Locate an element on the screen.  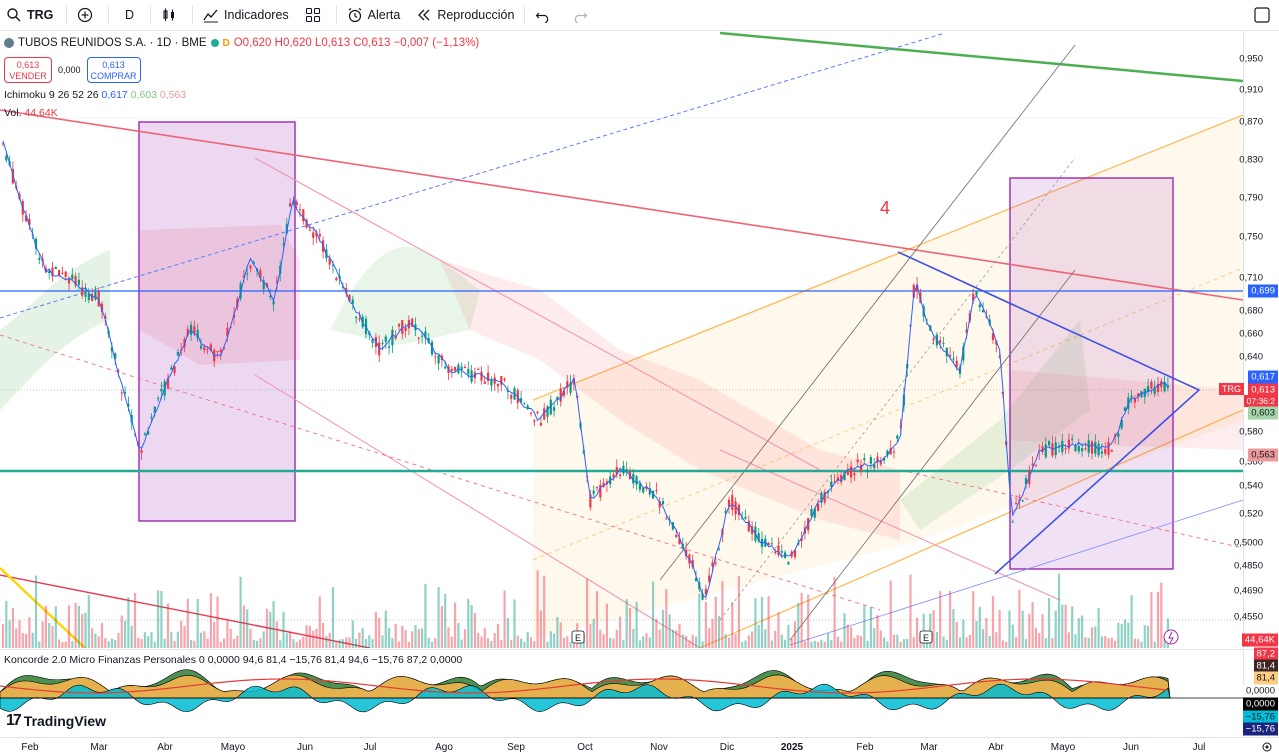
price-tick: 0,4850 is located at coordinates (1248, 566).